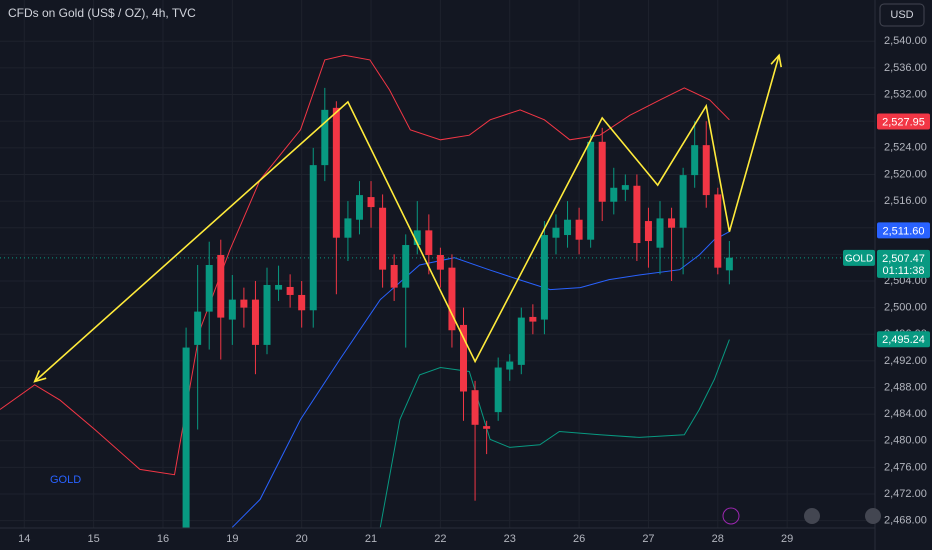 This screenshot has height=550, width=932. Describe the element at coordinates (302, 539) in the screenshot. I see `x-tick-label: 20` at that location.